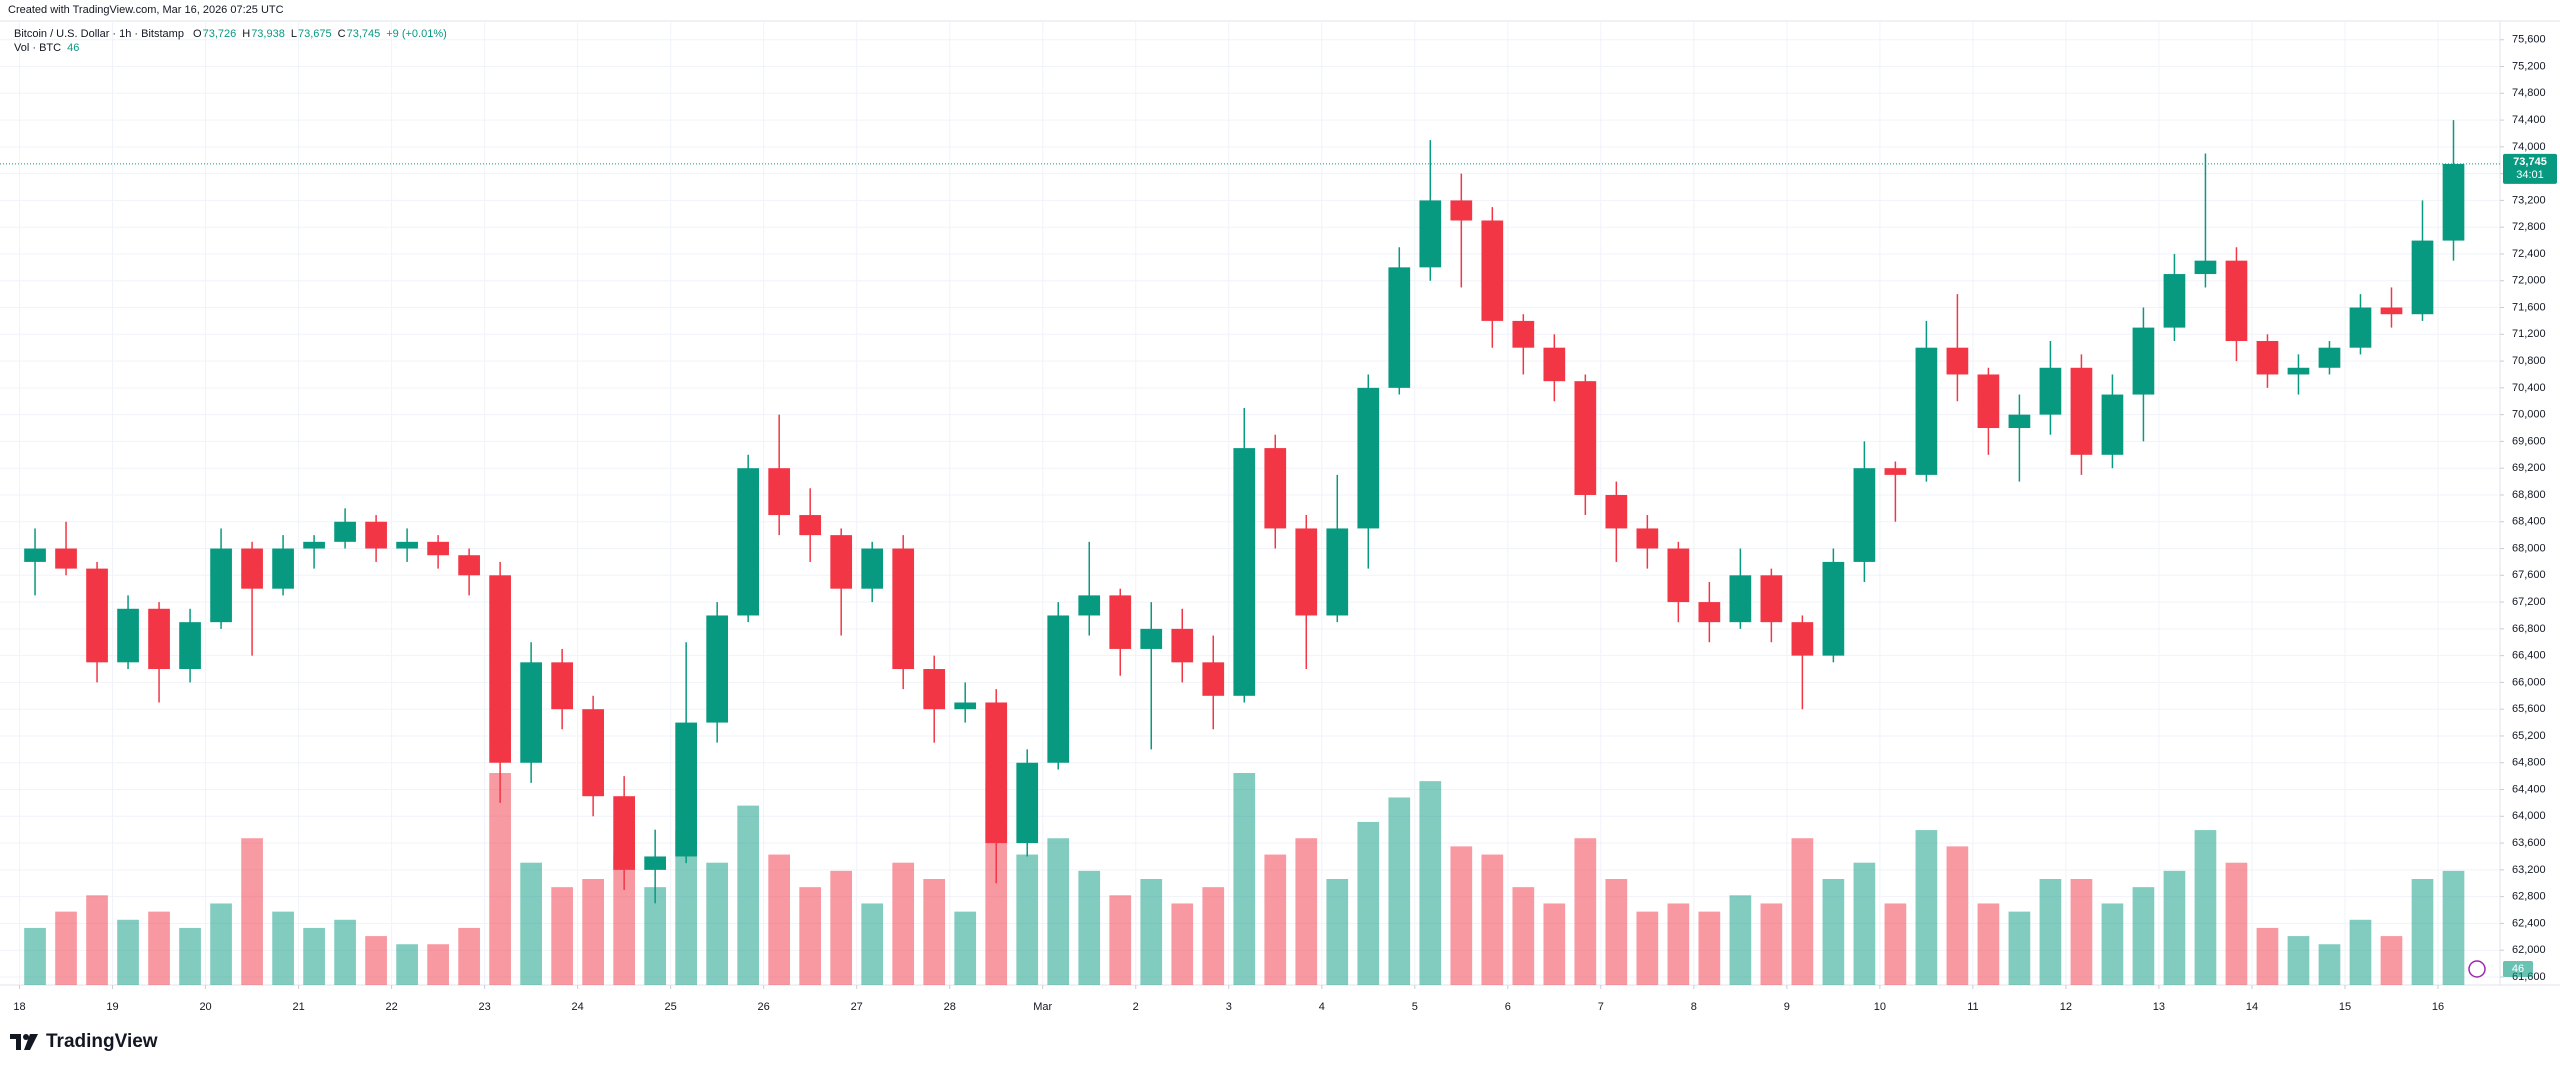  What do you see at coordinates (268, 34) in the screenshot?
I see `ohlc-value: 73,938` at bounding box center [268, 34].